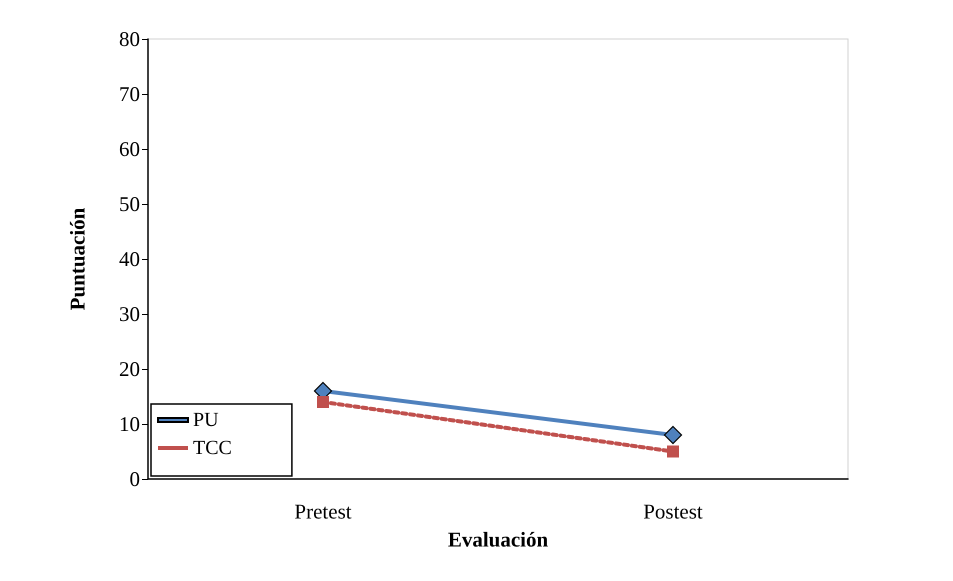 The image size is (953, 581). Describe the element at coordinates (129, 424) in the screenshot. I see `y-tick-label: 10` at that location.